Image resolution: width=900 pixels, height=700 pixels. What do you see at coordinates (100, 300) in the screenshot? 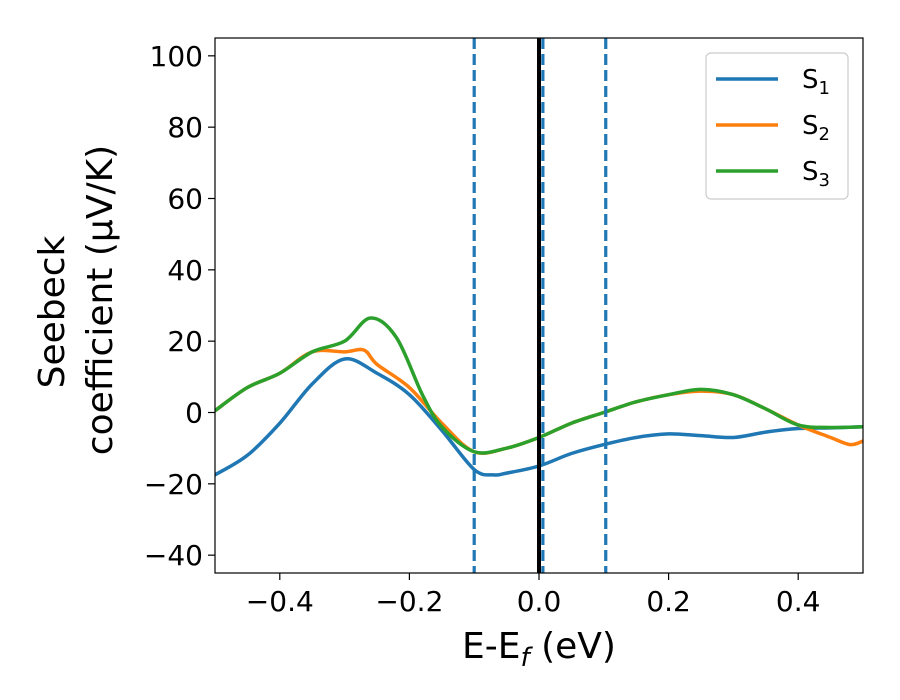
I see `y-axis-label-line2: coefficient (μV/K)` at bounding box center [100, 300].